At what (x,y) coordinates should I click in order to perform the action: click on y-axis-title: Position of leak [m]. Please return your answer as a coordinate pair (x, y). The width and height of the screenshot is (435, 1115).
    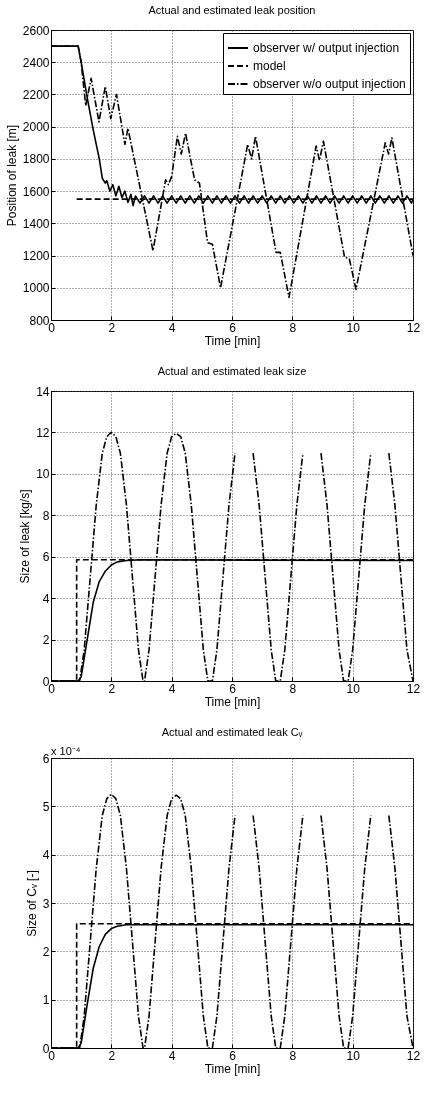
    Looking at the image, I should click on (11, 175).